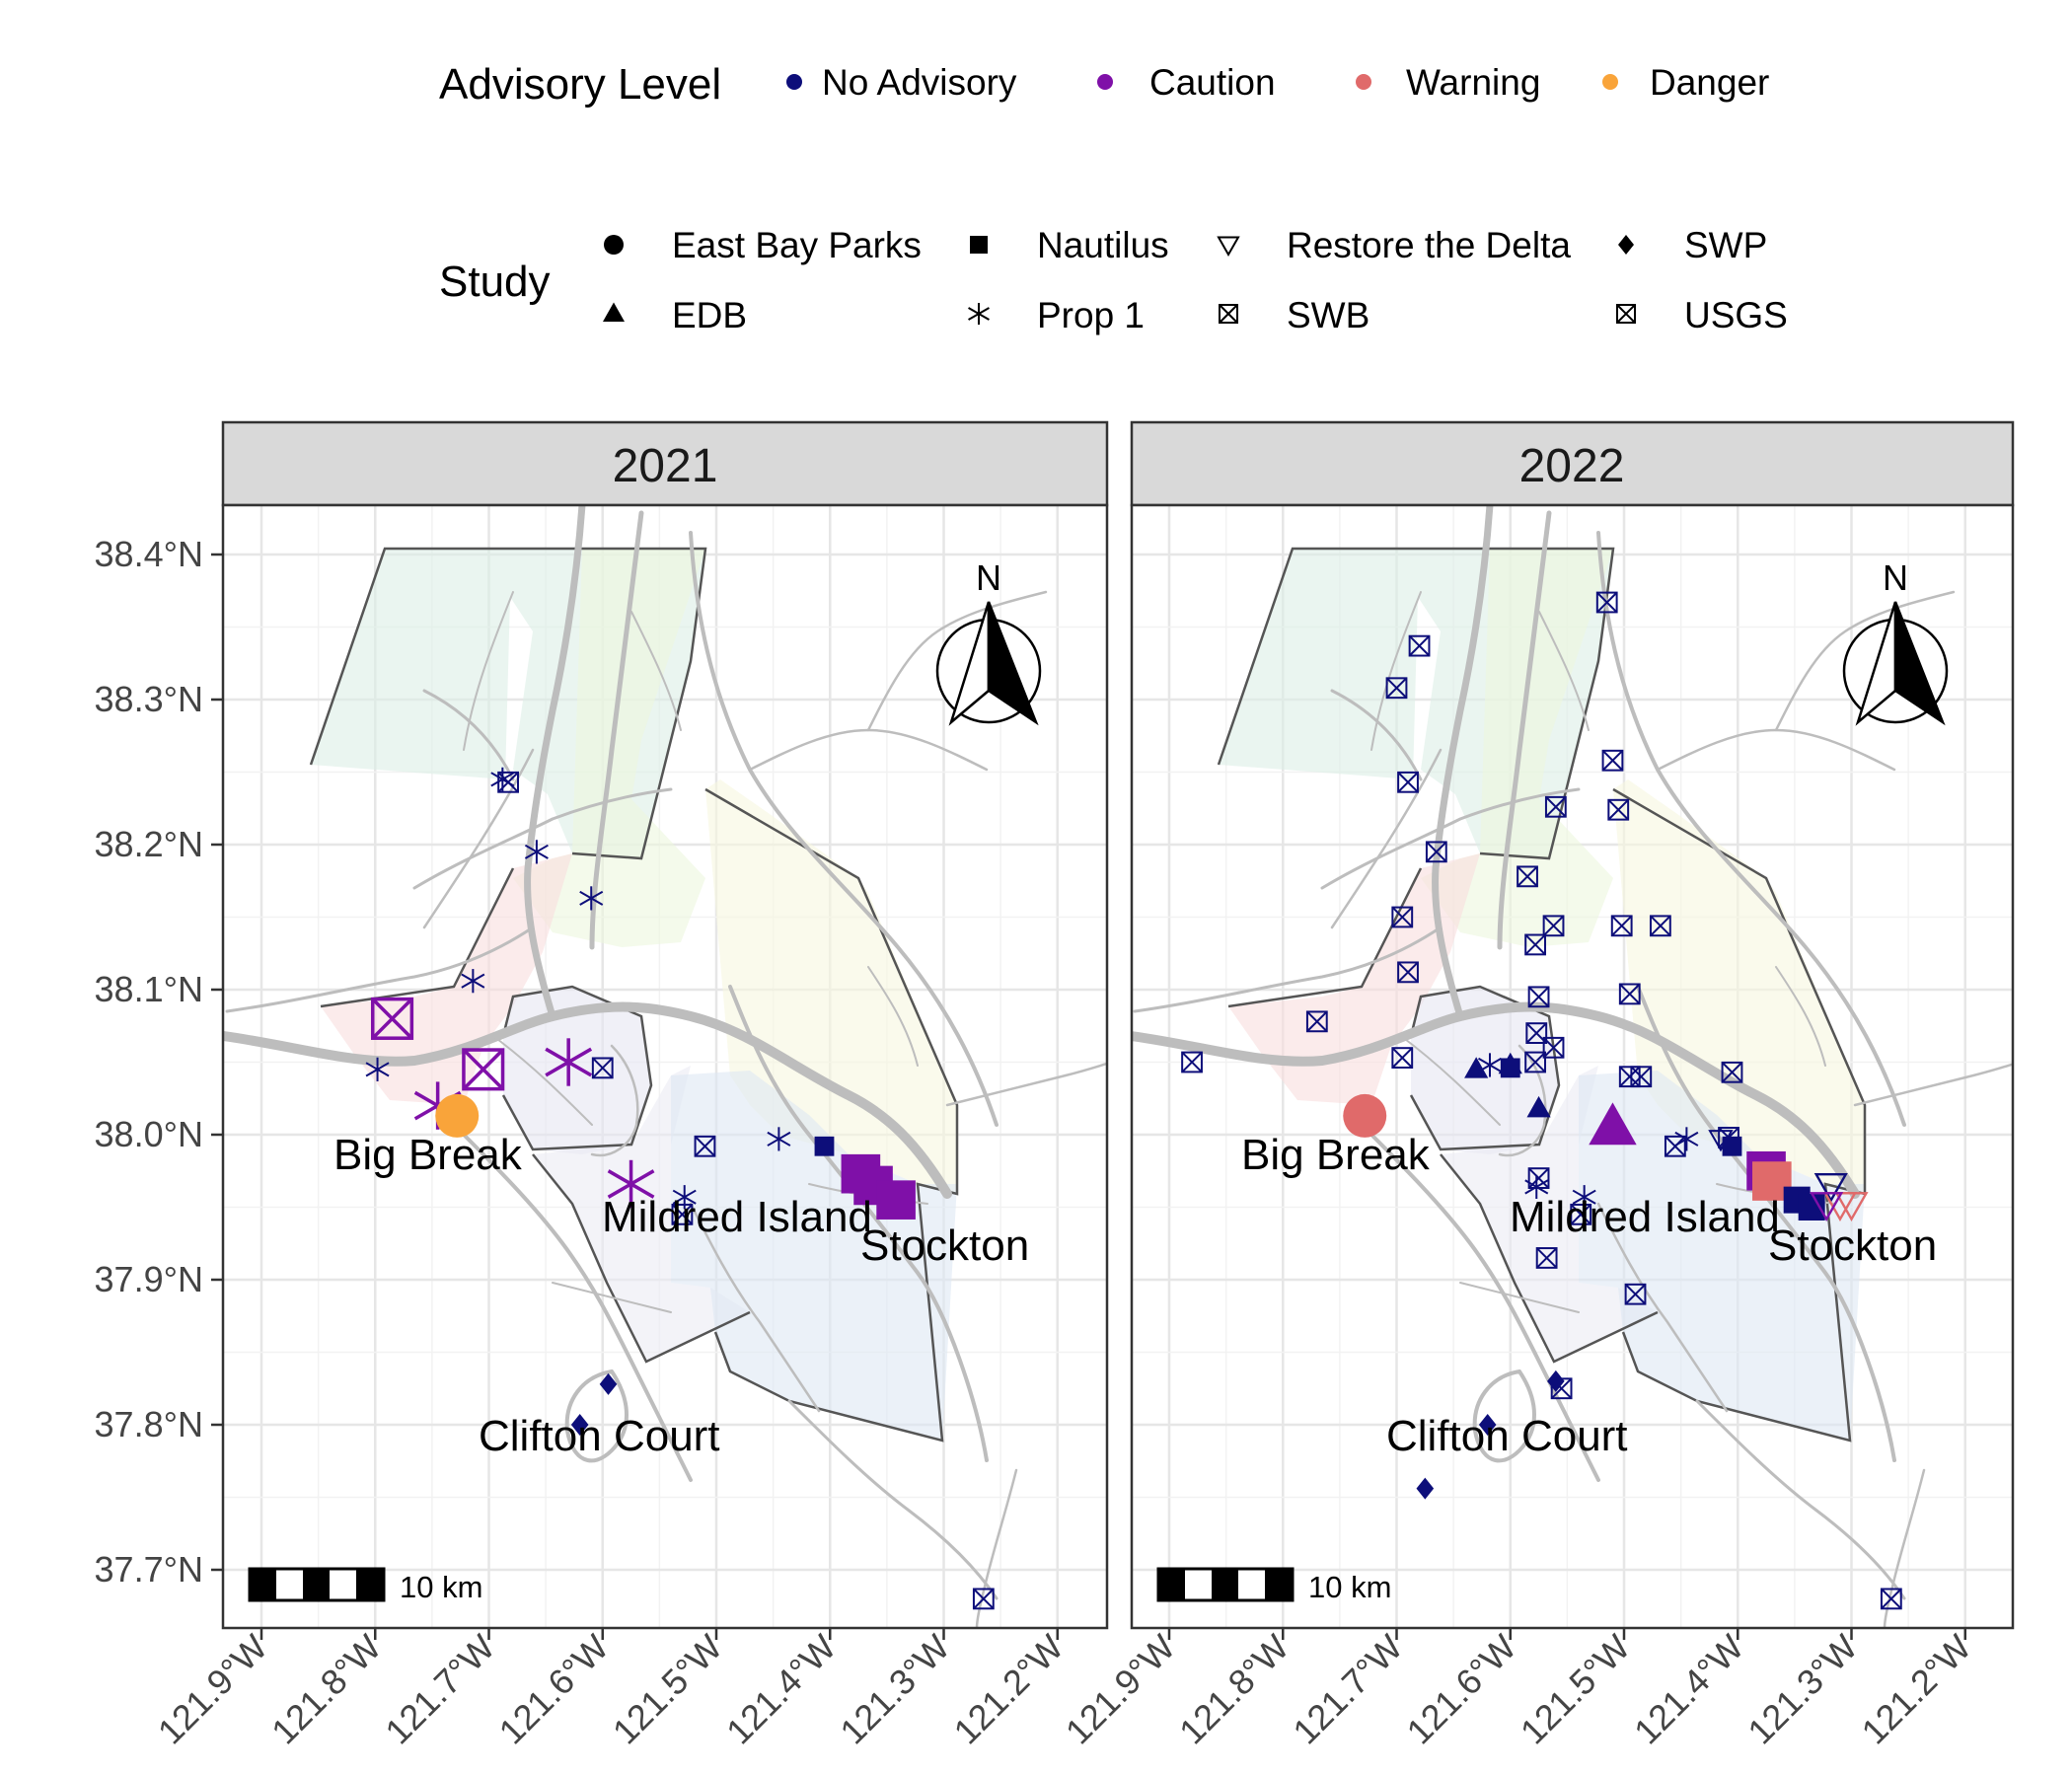 The height and width of the screenshot is (1776, 2072). Describe the element at coordinates (1069, 245) in the screenshot. I see `legend-key-nautilus: Nautilus` at that location.